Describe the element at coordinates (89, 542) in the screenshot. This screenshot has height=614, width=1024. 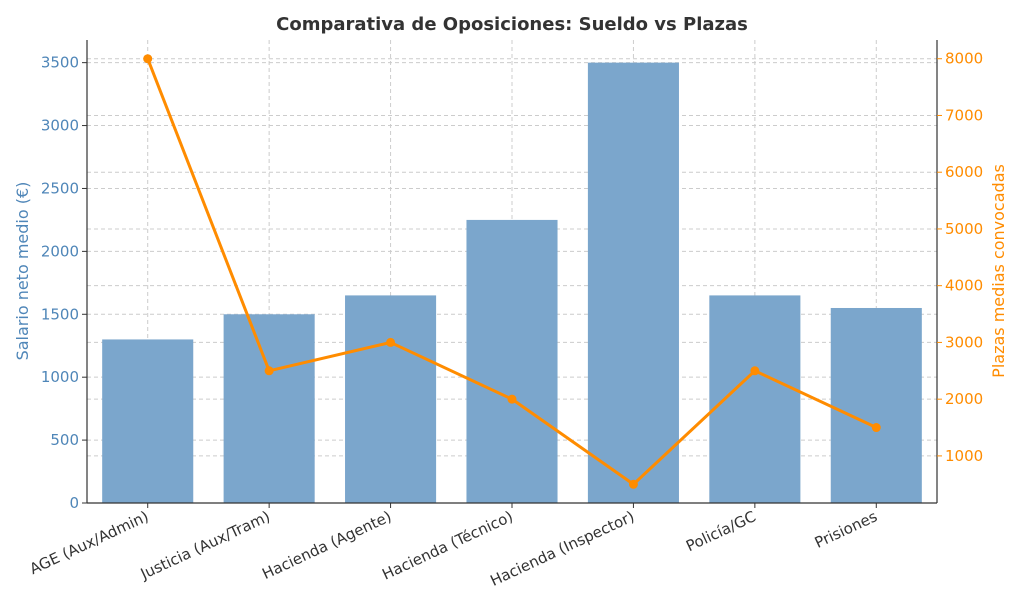
I see `x-tick-label: AGE (Aux/Admin)` at that location.